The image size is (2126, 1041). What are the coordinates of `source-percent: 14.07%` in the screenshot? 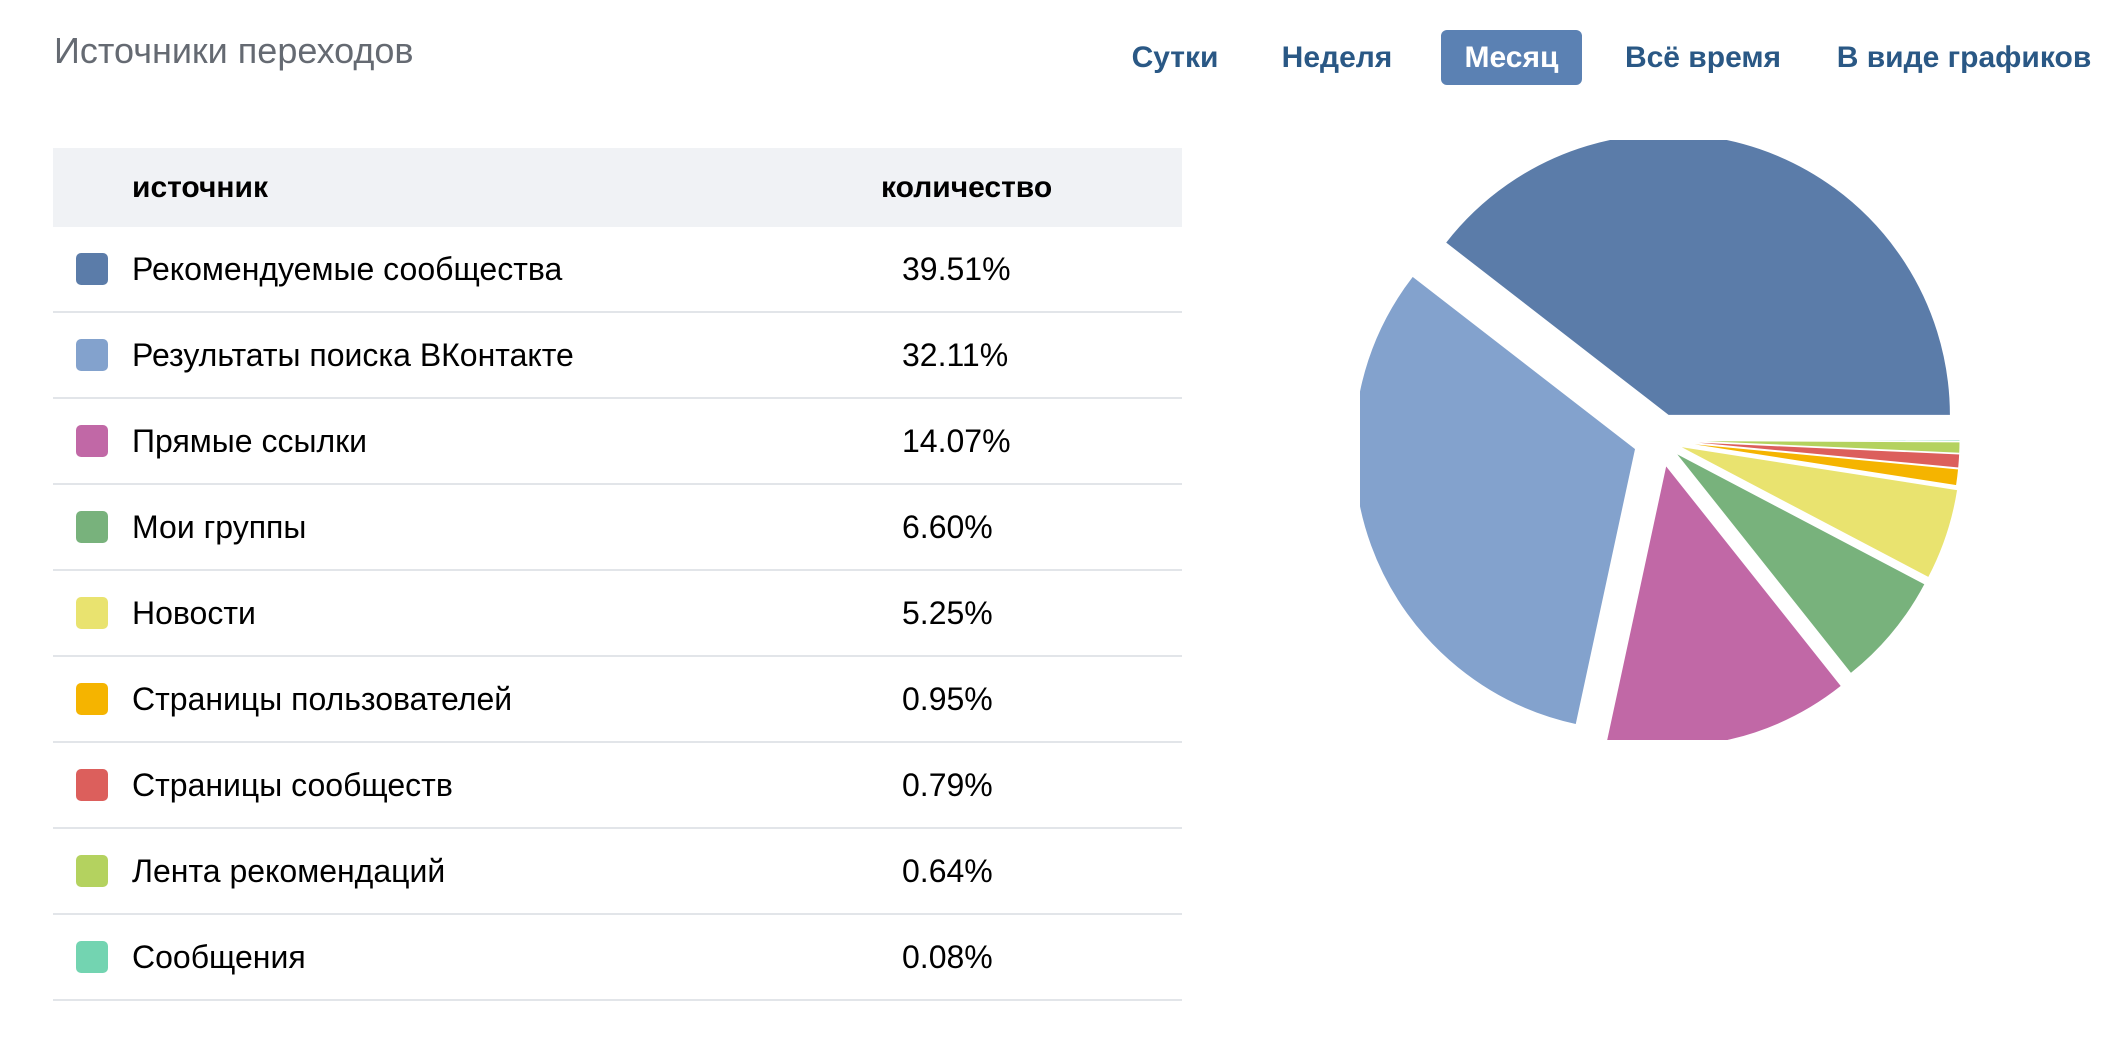 It's located at (1031, 441).